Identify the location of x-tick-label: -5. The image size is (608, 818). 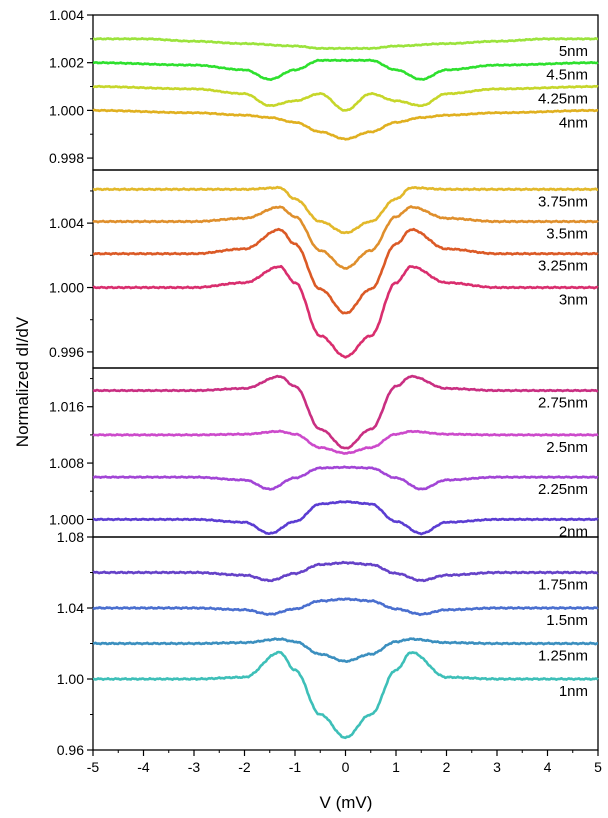
(93, 767).